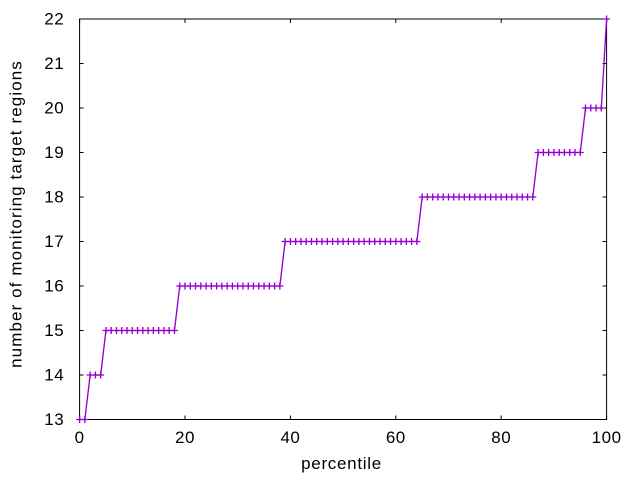 The height and width of the screenshot is (480, 640). I want to click on svg-text: 16, so click(54, 286).